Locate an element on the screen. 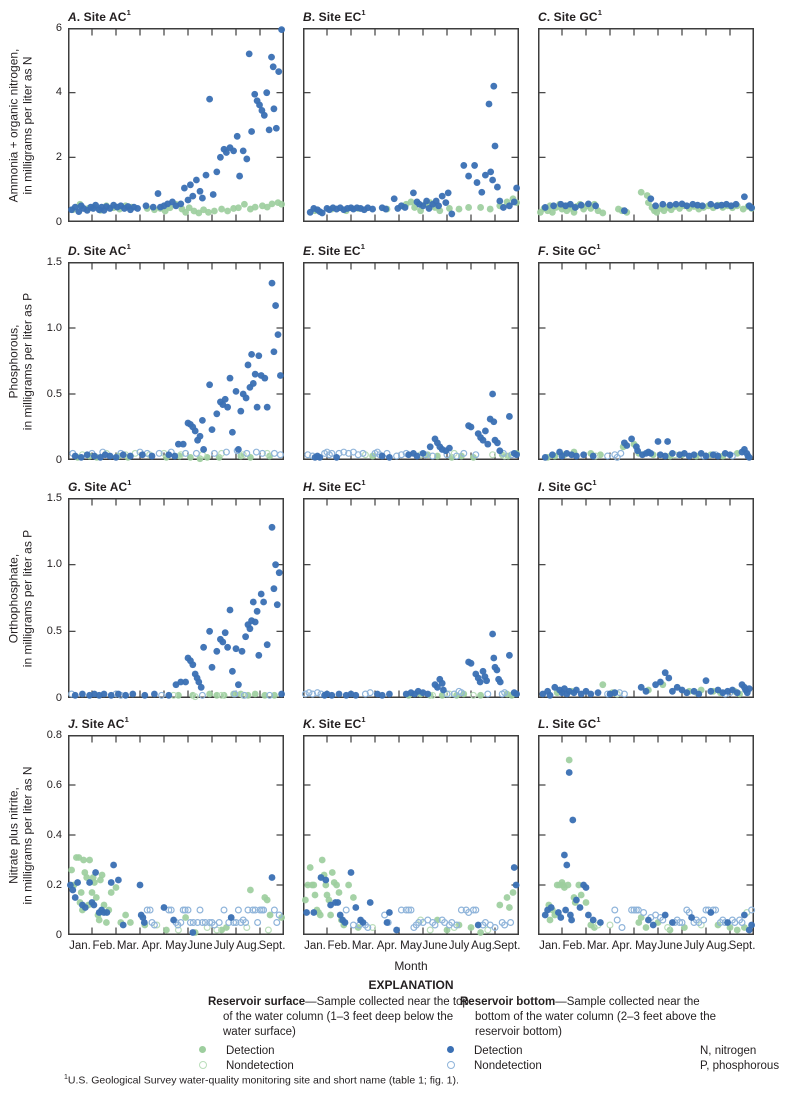 This screenshot has width=786, height=1097. scatter-panel-J is located at coordinates (176, 835).